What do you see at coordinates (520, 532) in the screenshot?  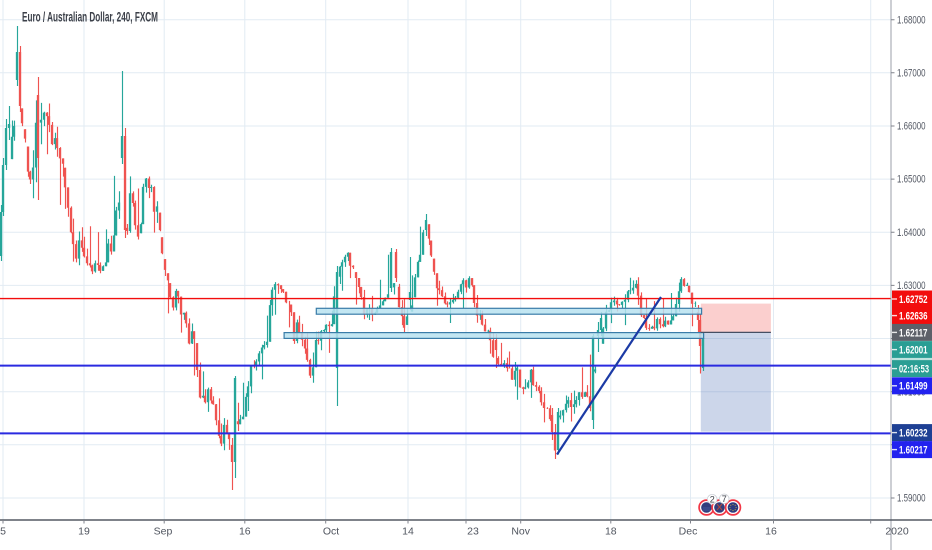 I see `svg-text: Nov` at bounding box center [520, 532].